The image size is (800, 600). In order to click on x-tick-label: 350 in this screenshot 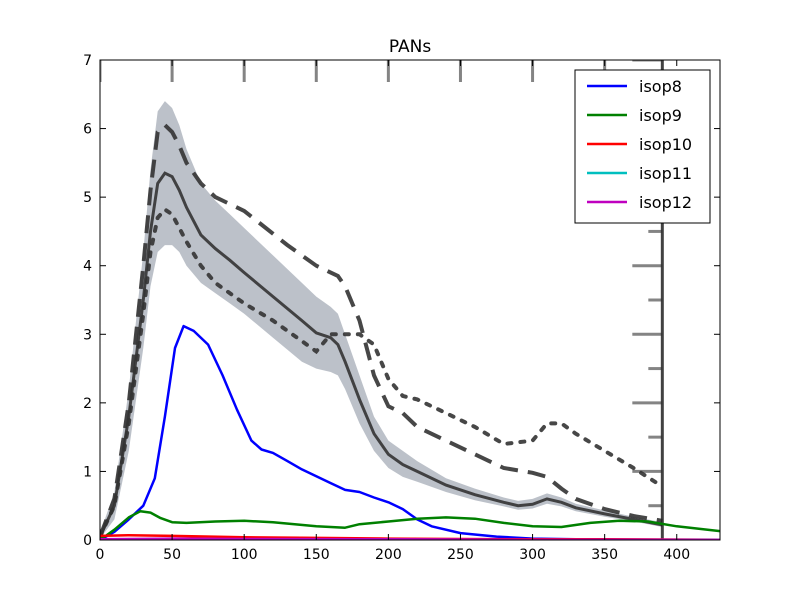, I will do `click(604, 555)`.